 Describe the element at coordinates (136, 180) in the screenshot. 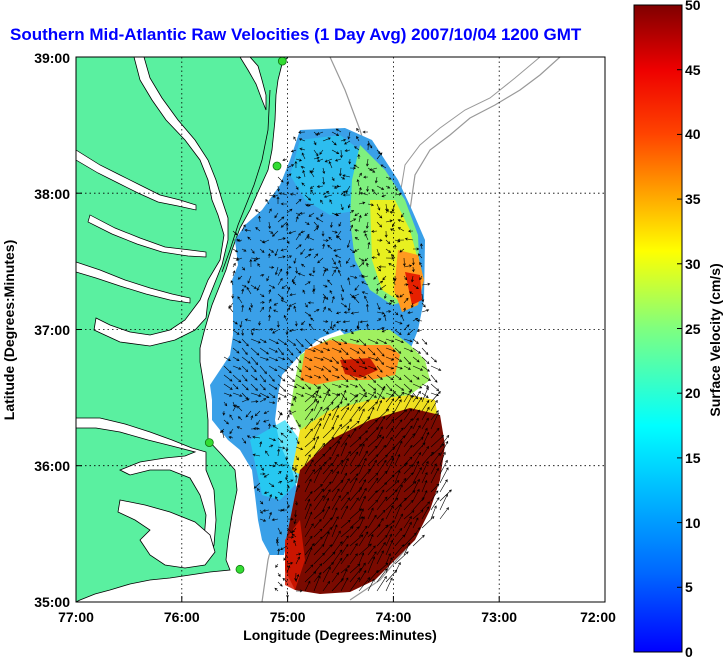

I see `potomac-river` at that location.